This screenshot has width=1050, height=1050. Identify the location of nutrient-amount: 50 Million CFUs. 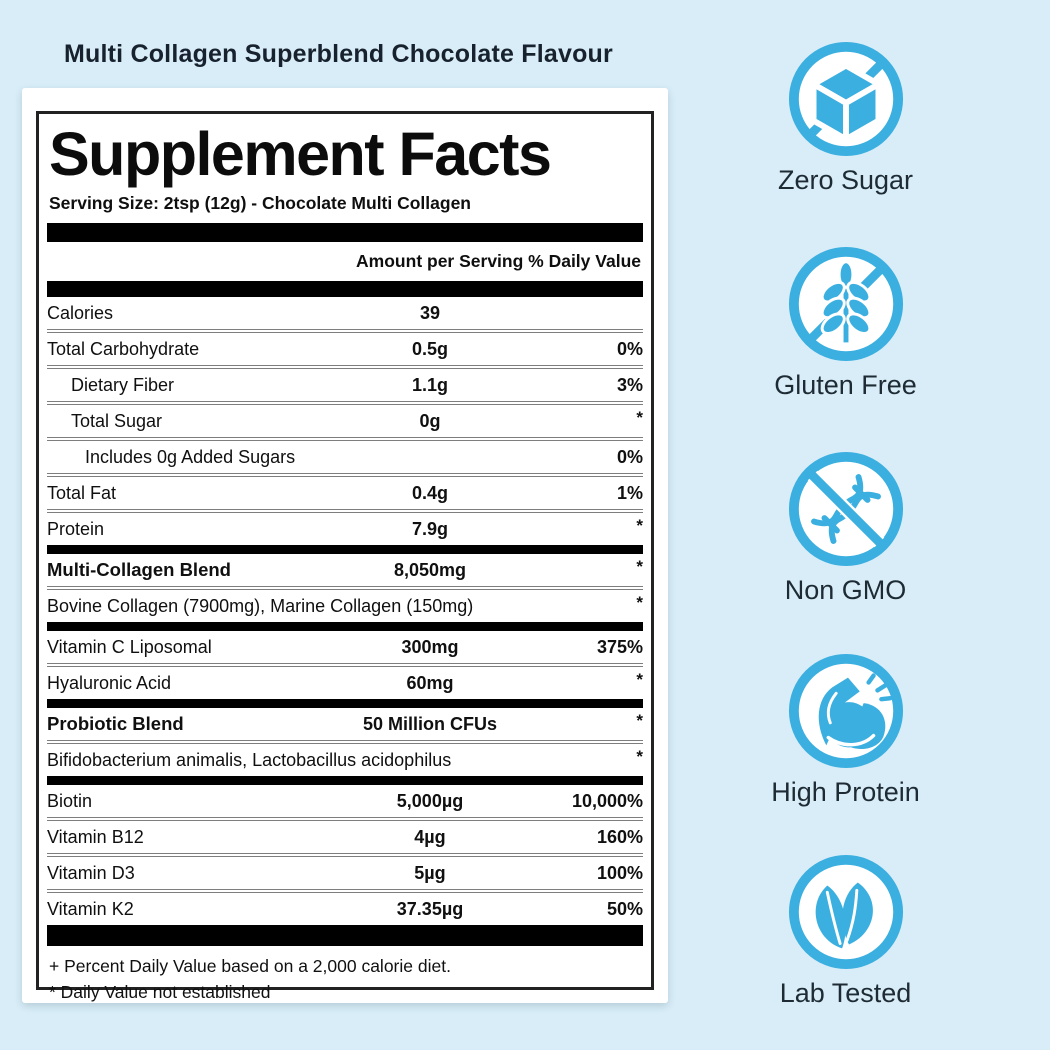
(429, 723).